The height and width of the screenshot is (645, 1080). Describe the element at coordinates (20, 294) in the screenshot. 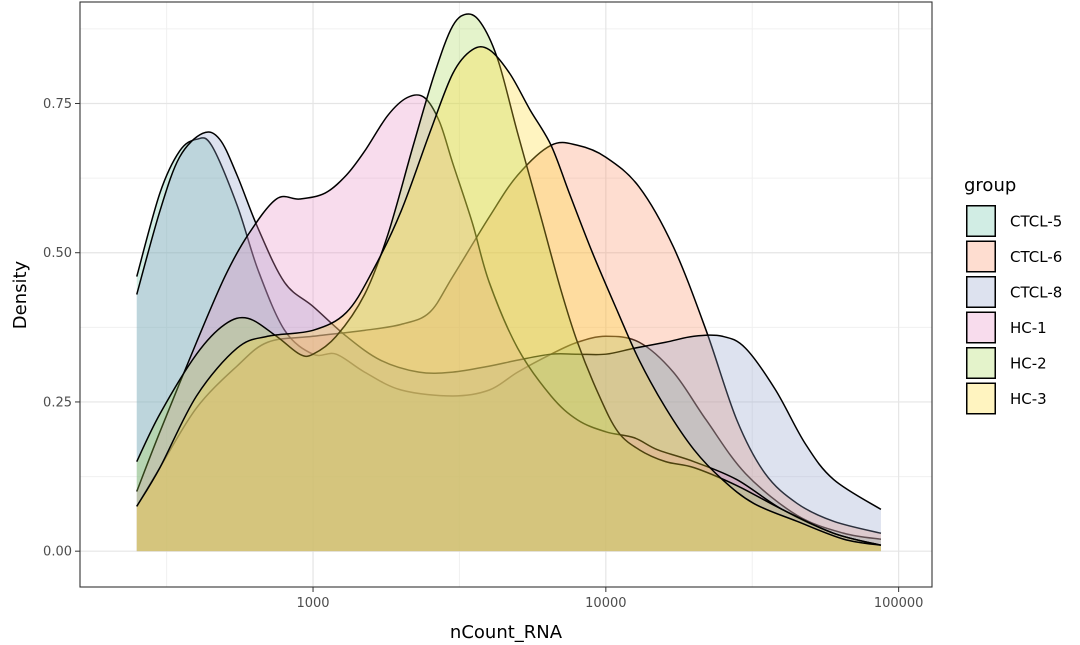

I see `y-axis-title: Density` at that location.